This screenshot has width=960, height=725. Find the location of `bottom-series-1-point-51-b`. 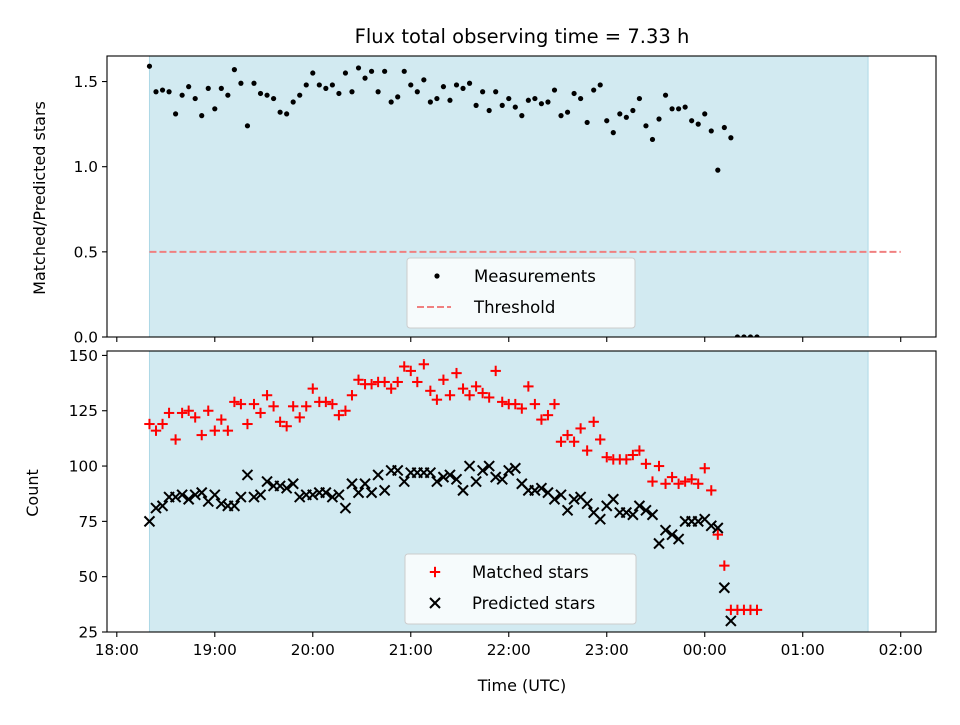

bottom-series-1-point-51-b is located at coordinates (482, 470).